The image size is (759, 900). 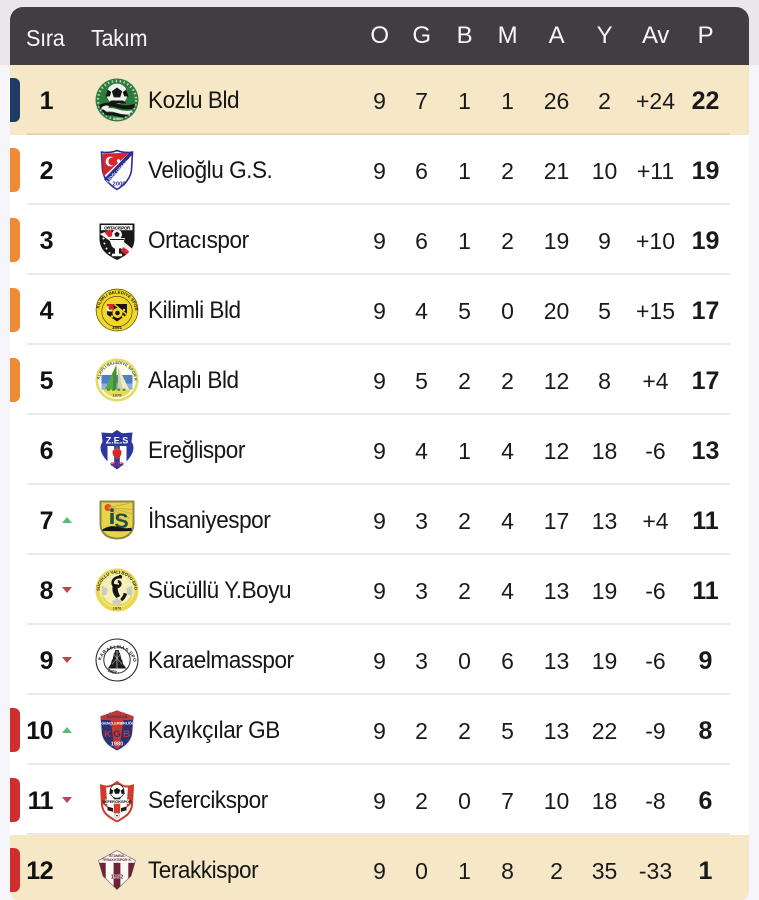 I want to click on svg-text: TERAKKİSPOR K., so click(x=117, y=860).